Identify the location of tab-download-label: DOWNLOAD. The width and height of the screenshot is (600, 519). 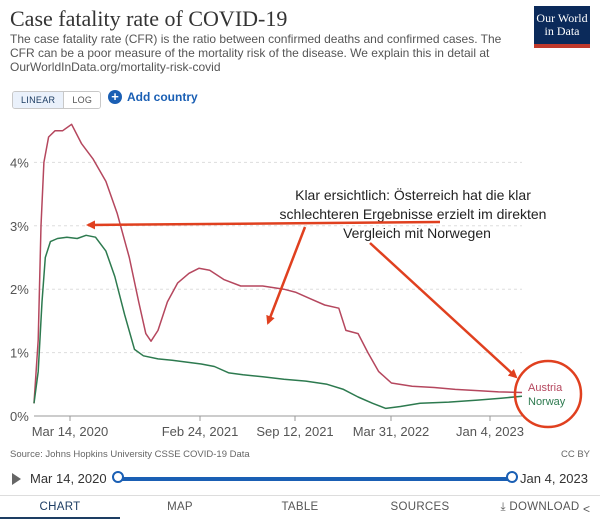
(544, 507).